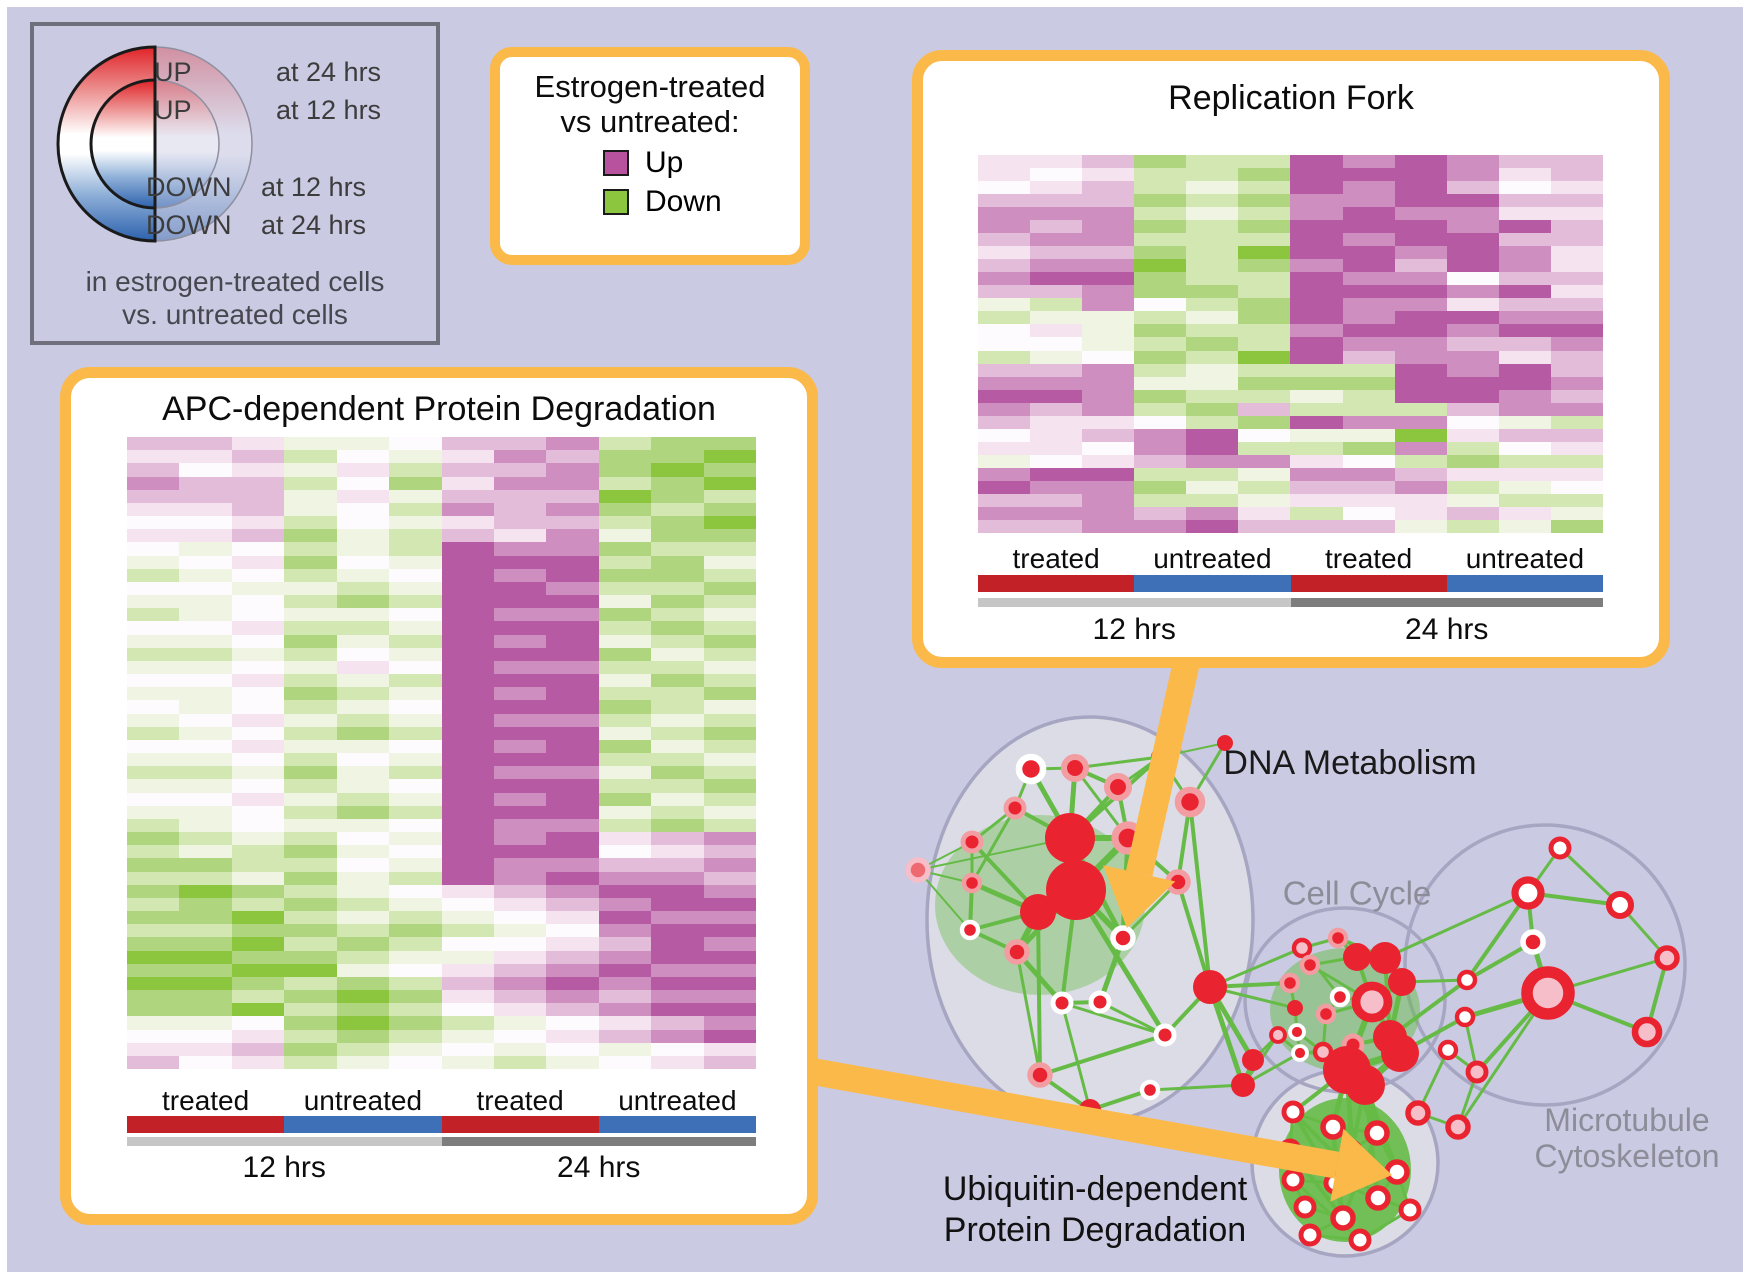 The image size is (1750, 1279). Describe the element at coordinates (970, 930) in the screenshot. I see `network-node-white-ring-red-core` at that location.